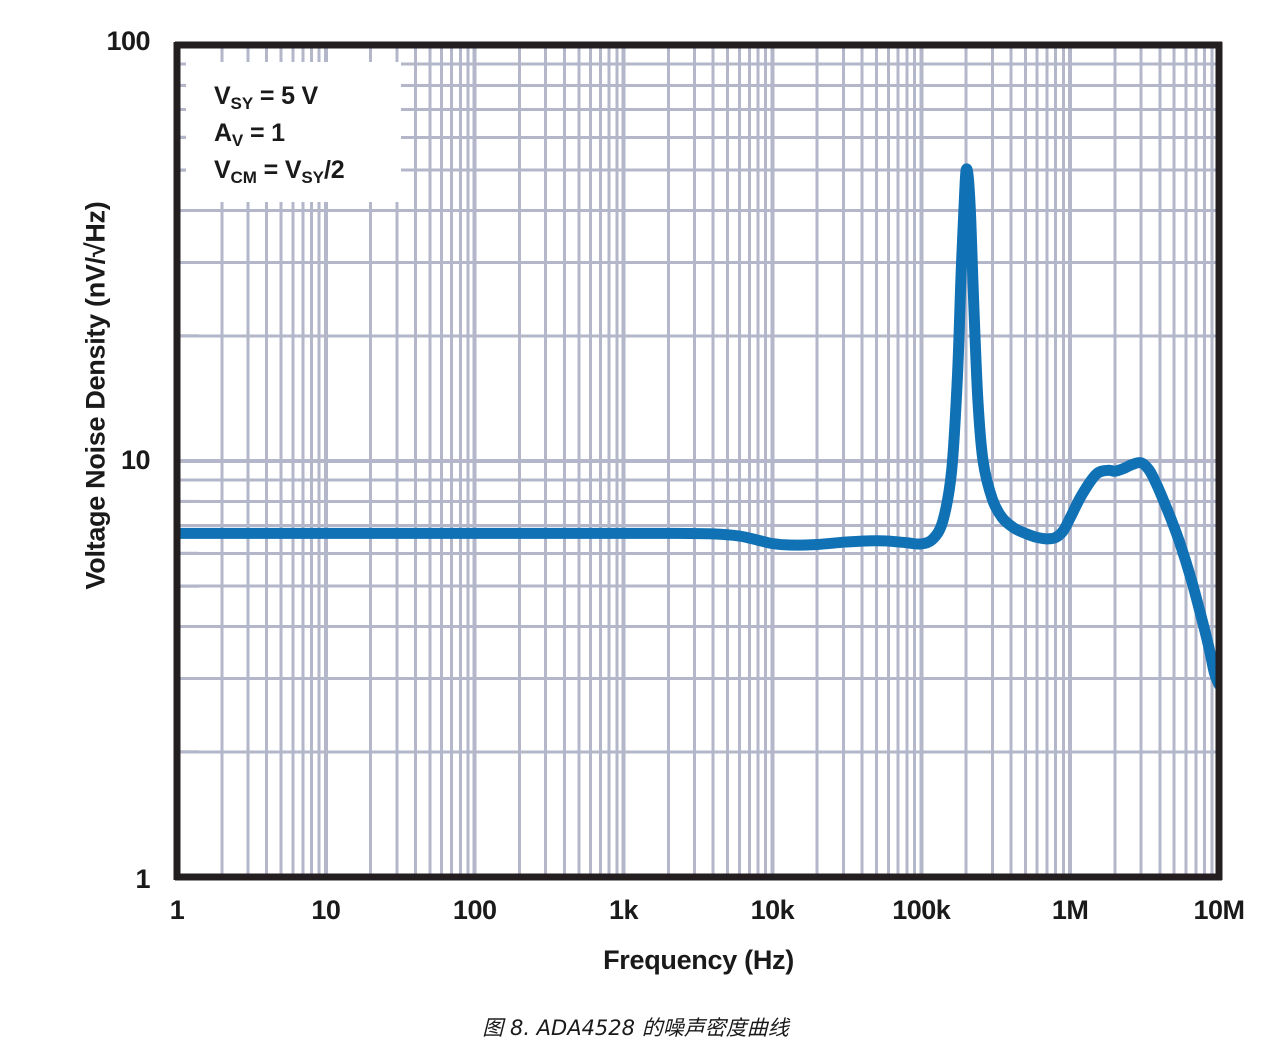 The image size is (1271, 1054). Describe the element at coordinates (249, 134) in the screenshot. I see `annotation-av: AV = 1` at that location.